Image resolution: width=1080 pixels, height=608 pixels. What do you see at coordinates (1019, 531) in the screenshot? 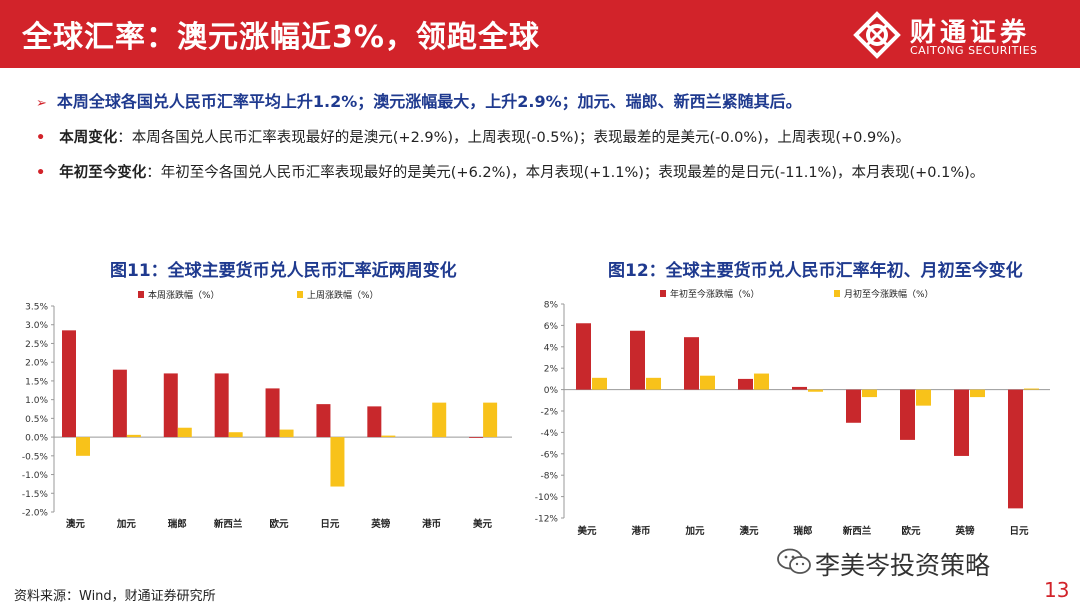
I see `x-category-label: 日元` at bounding box center [1019, 531].